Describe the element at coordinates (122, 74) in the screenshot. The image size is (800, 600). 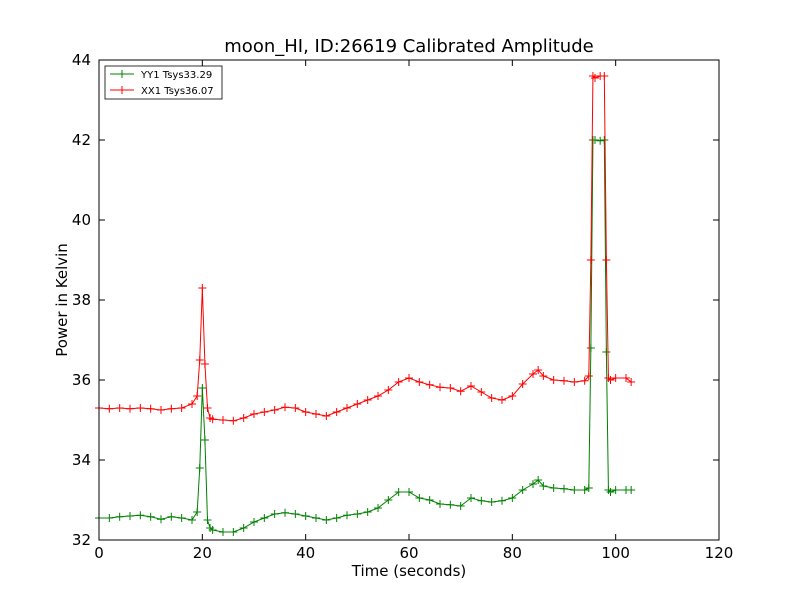
I see `legend-marker` at that location.